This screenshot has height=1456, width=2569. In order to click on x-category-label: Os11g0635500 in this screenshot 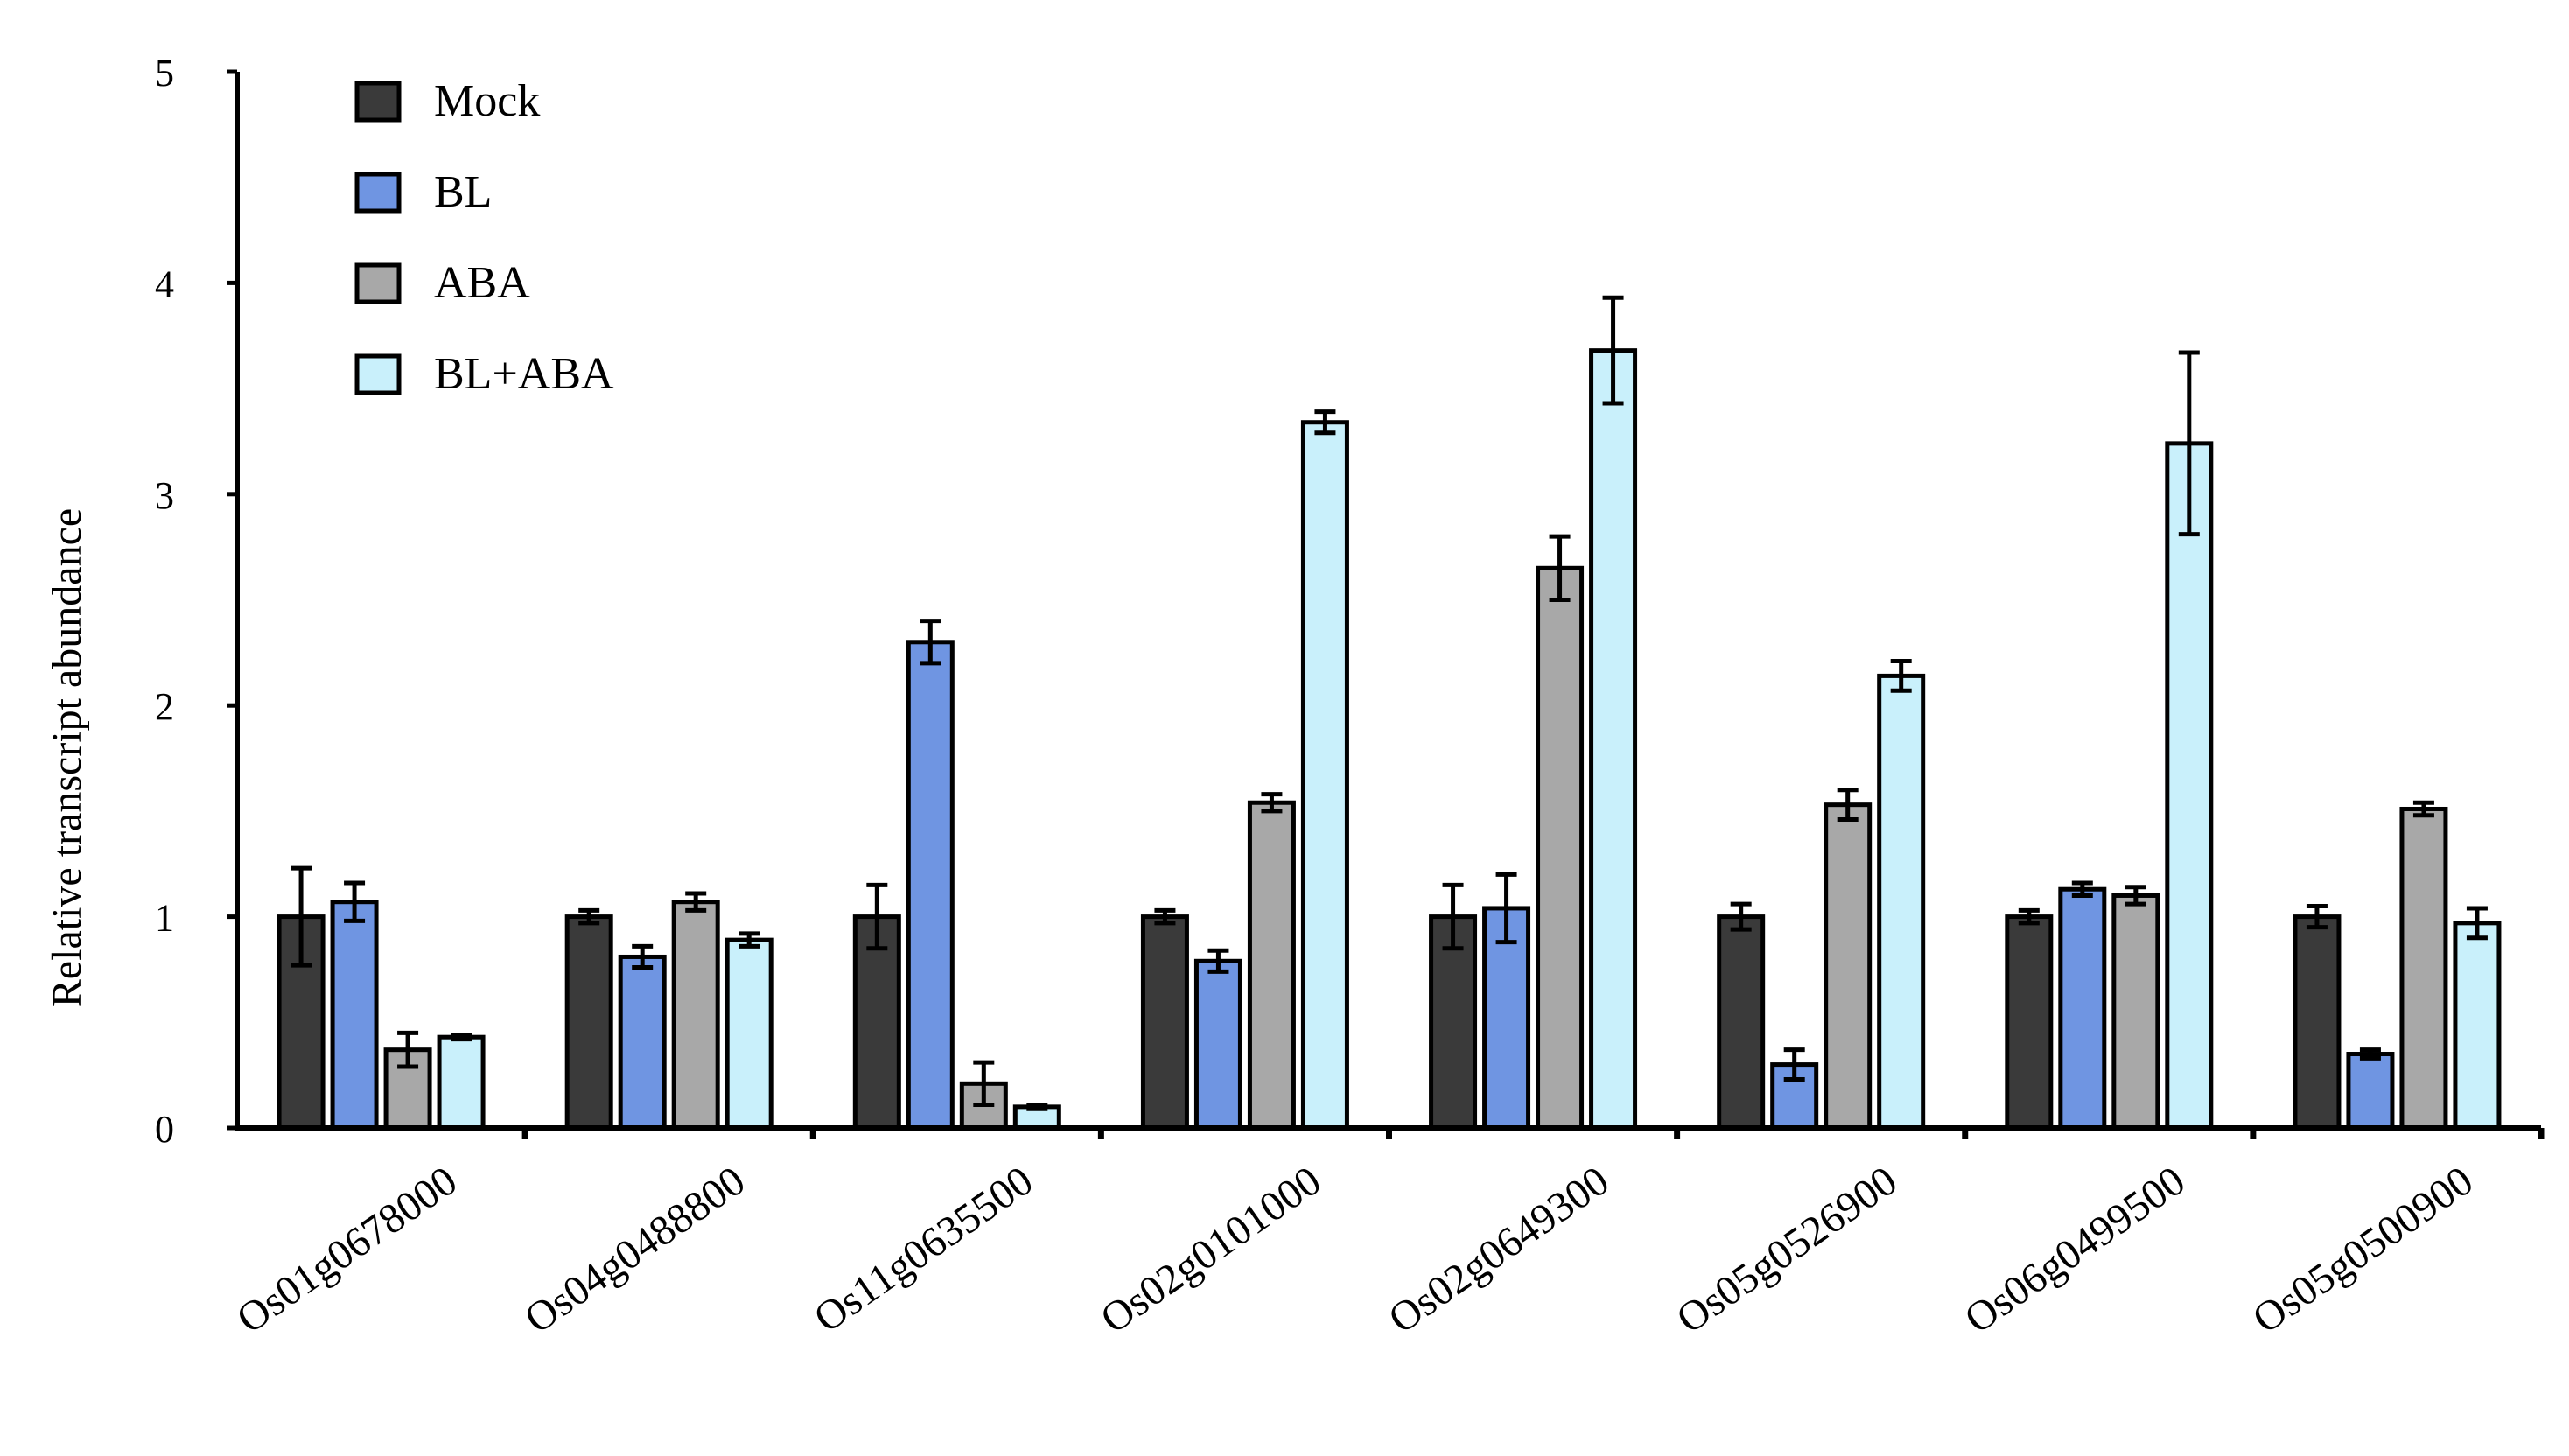, I will do `click(923, 1250)`.